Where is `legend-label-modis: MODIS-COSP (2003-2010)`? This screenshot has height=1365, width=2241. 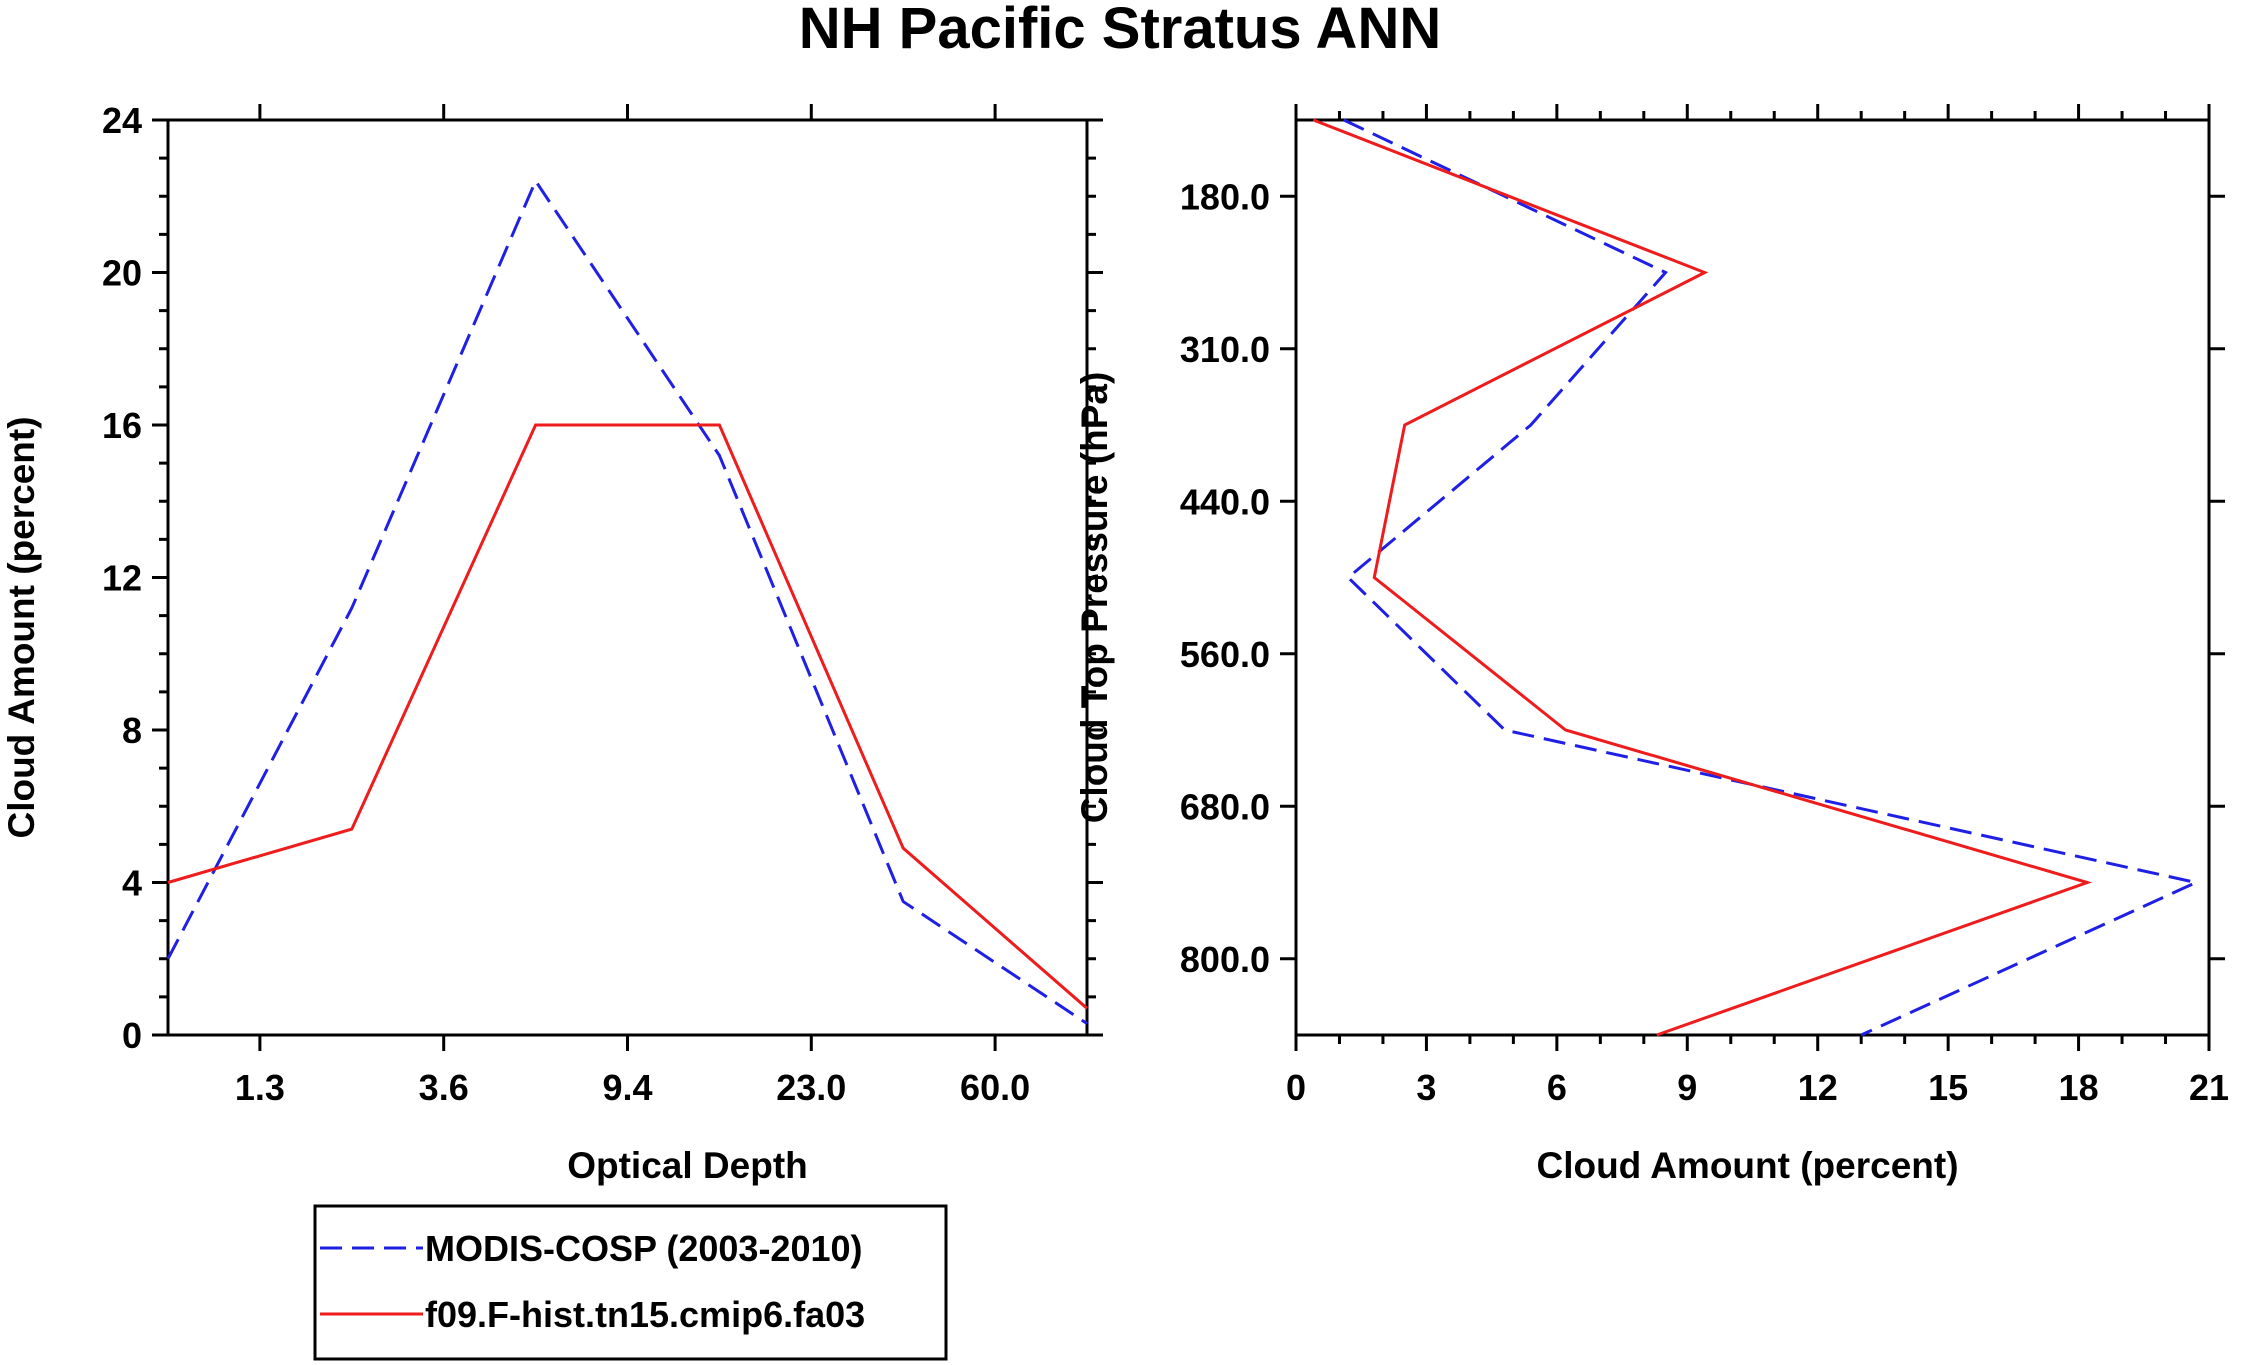 legend-label-modis: MODIS-COSP (2003-2010) is located at coordinates (644, 1248).